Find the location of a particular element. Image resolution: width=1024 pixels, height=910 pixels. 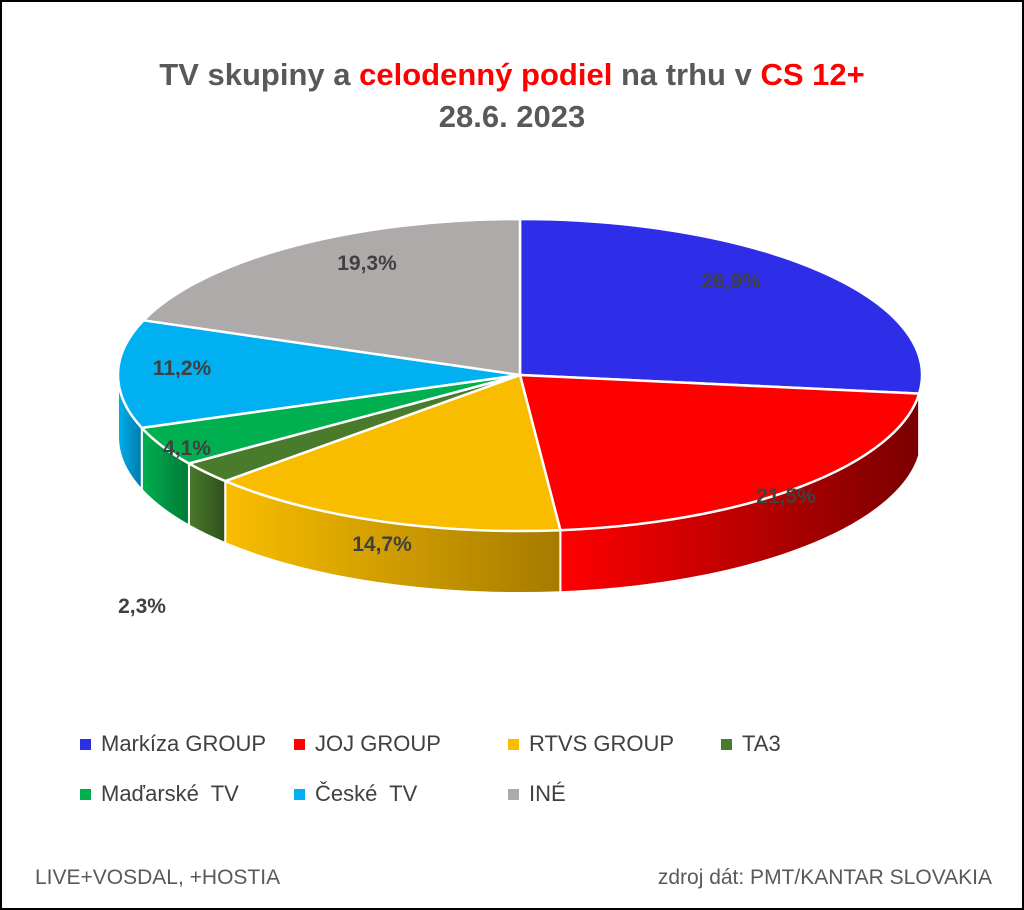

footer-source: zdroj dát: PMT/KANTAR SLOVAKIA is located at coordinates (824, 877).